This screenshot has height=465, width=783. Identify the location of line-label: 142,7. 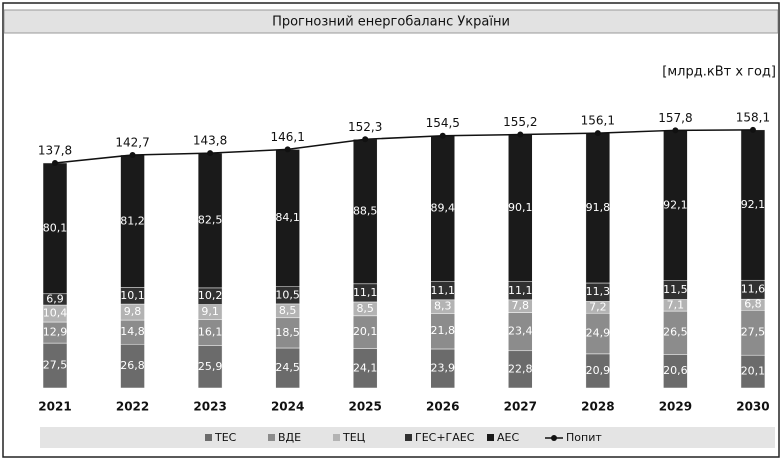
(132, 142).